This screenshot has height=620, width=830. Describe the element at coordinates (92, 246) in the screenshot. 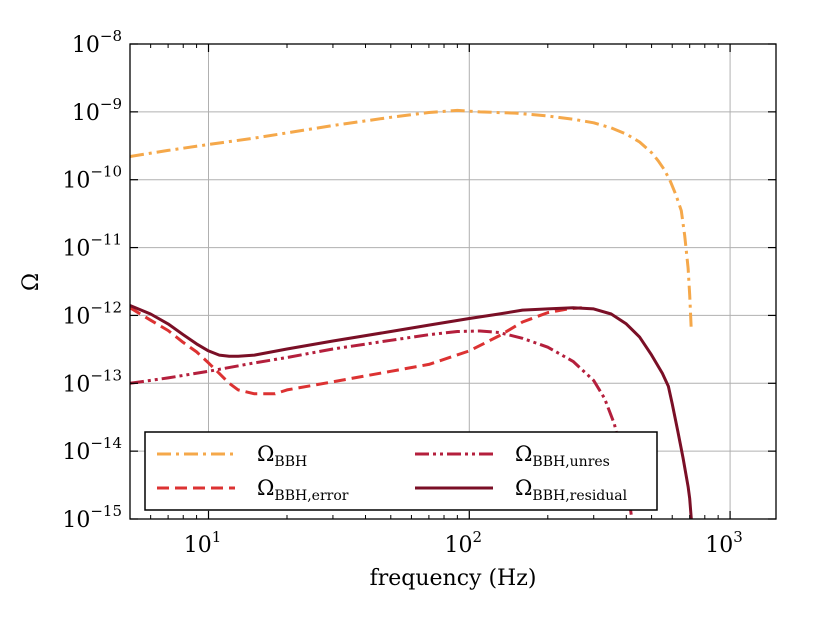

I see `y-tick-label: 10⁻¹¹` at that location.